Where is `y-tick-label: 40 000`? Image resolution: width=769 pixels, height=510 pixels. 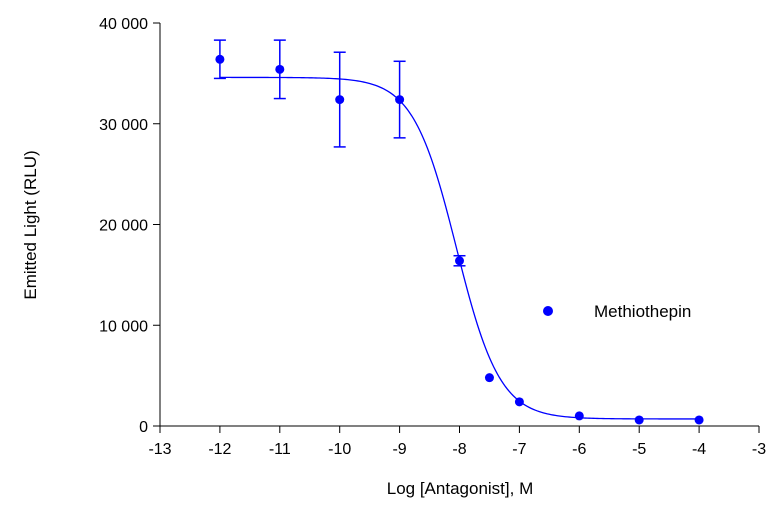 y-tick-label: 40 000 is located at coordinates (123, 24).